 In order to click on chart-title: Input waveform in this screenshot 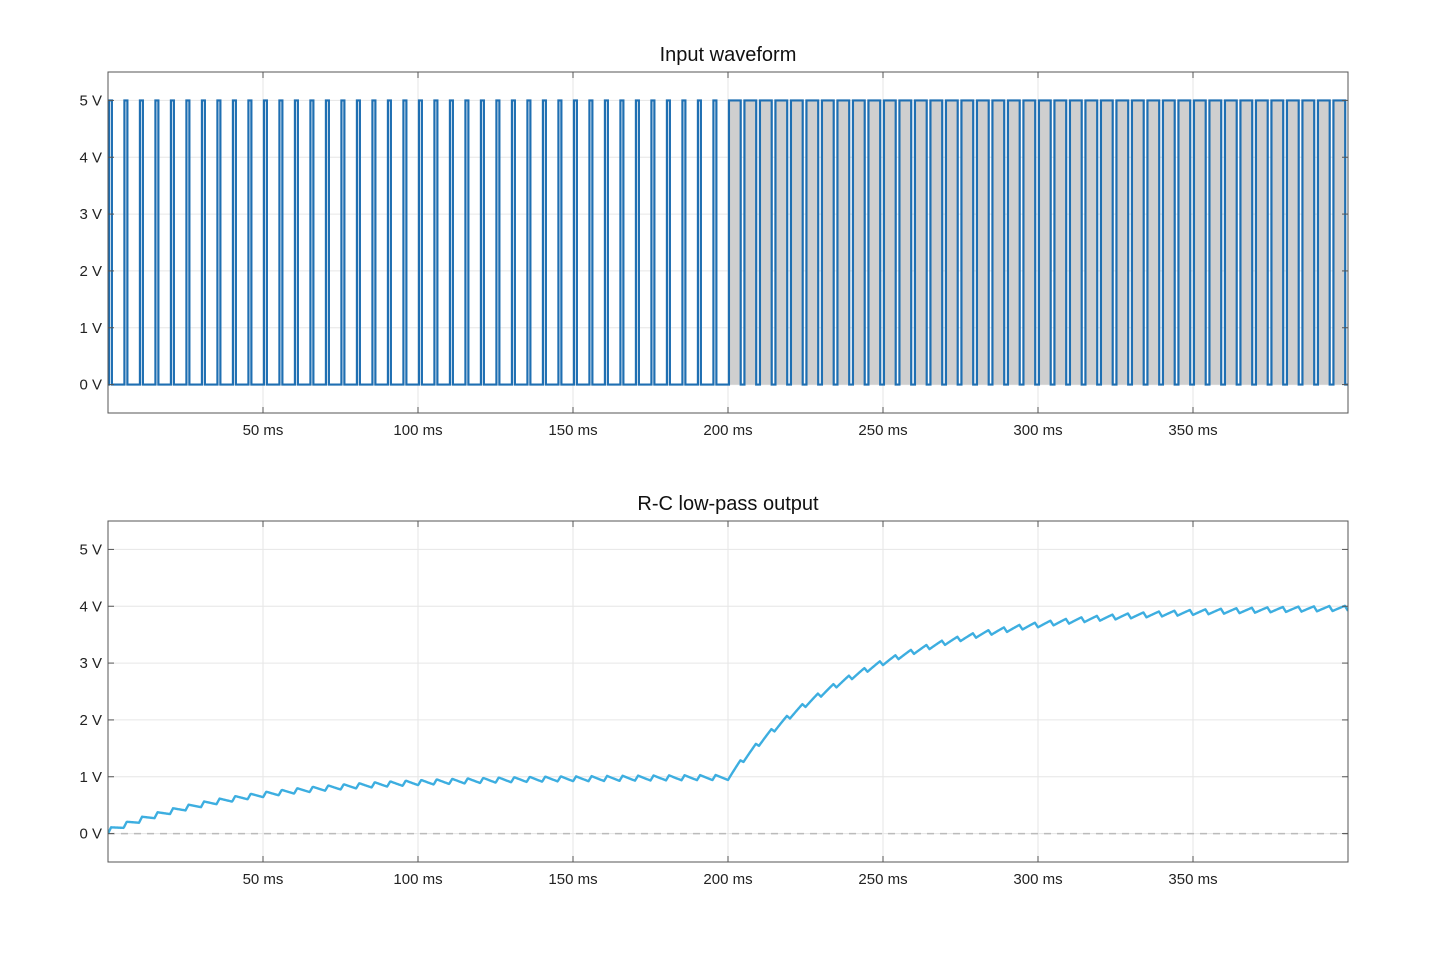, I will do `click(728, 55)`.